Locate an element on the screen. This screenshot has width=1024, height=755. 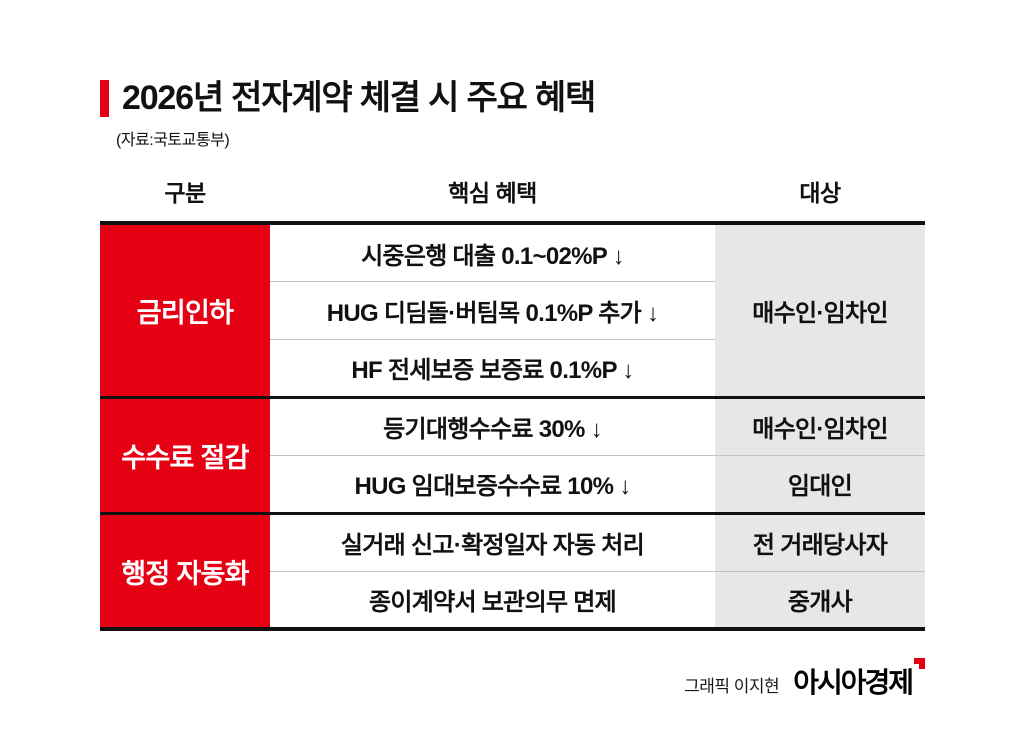
table-row: HF 전세보증 보증료 0.1%P ↓ is located at coordinates (512, 368).